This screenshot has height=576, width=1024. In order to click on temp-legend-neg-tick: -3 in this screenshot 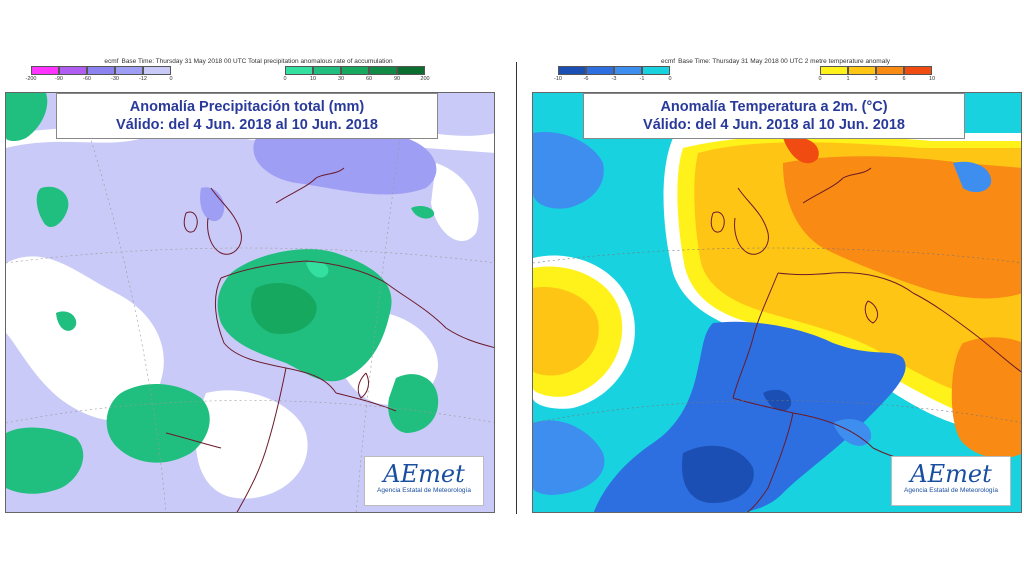, I will do `click(614, 79)`.